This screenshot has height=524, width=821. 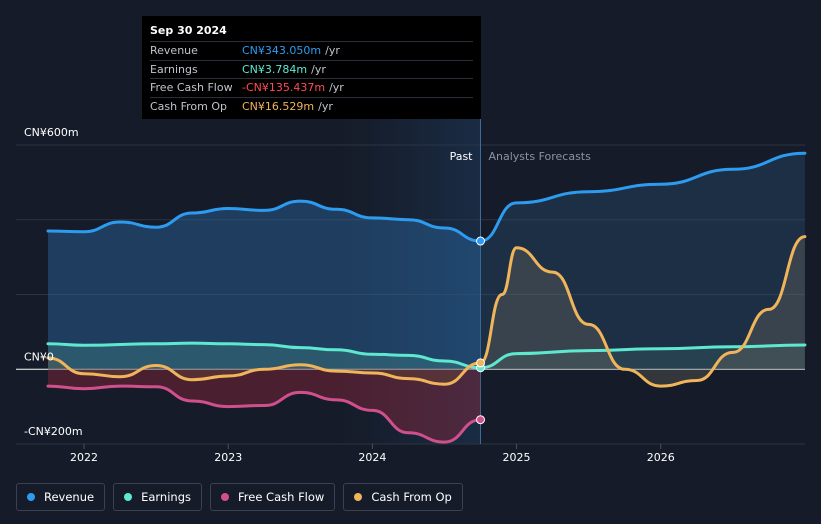 I want to click on tooltip-row-earnings: Earnings CN¥3.784m /yr, so click(x=311, y=69).